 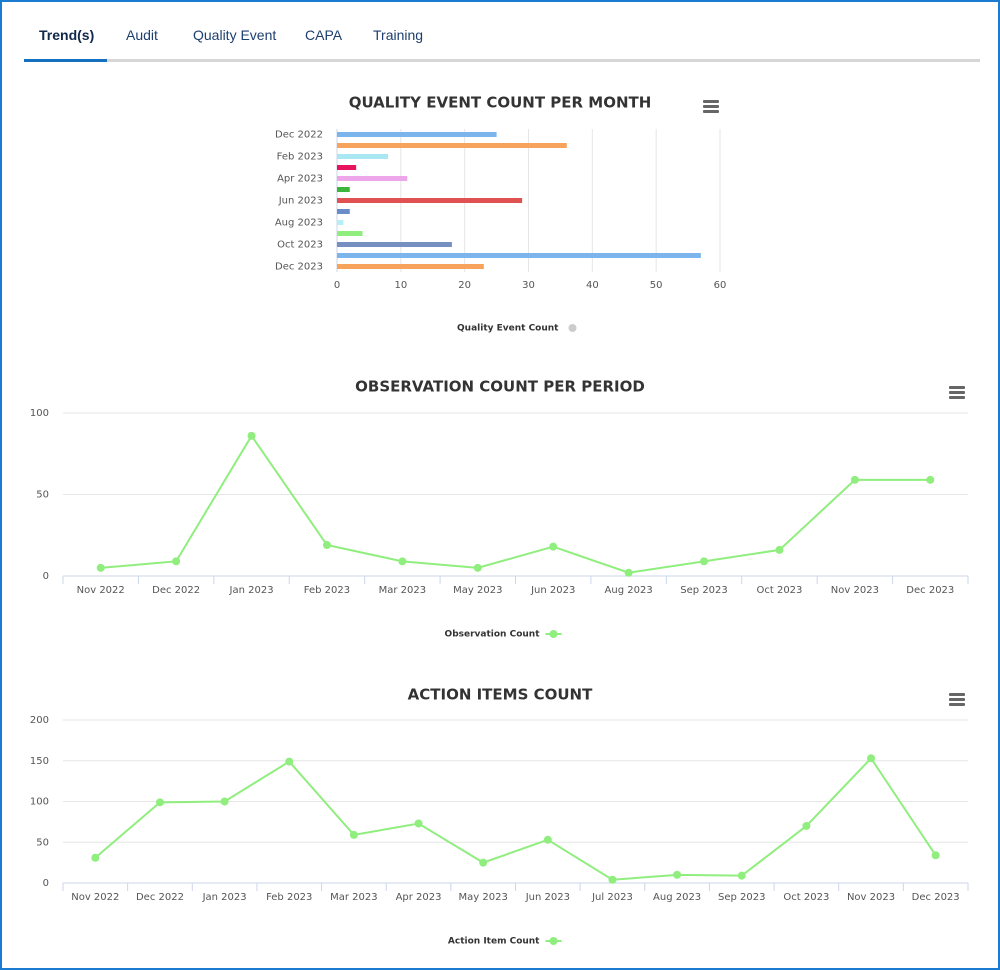 I want to click on legend-item: Quality Event Count, so click(x=517, y=329).